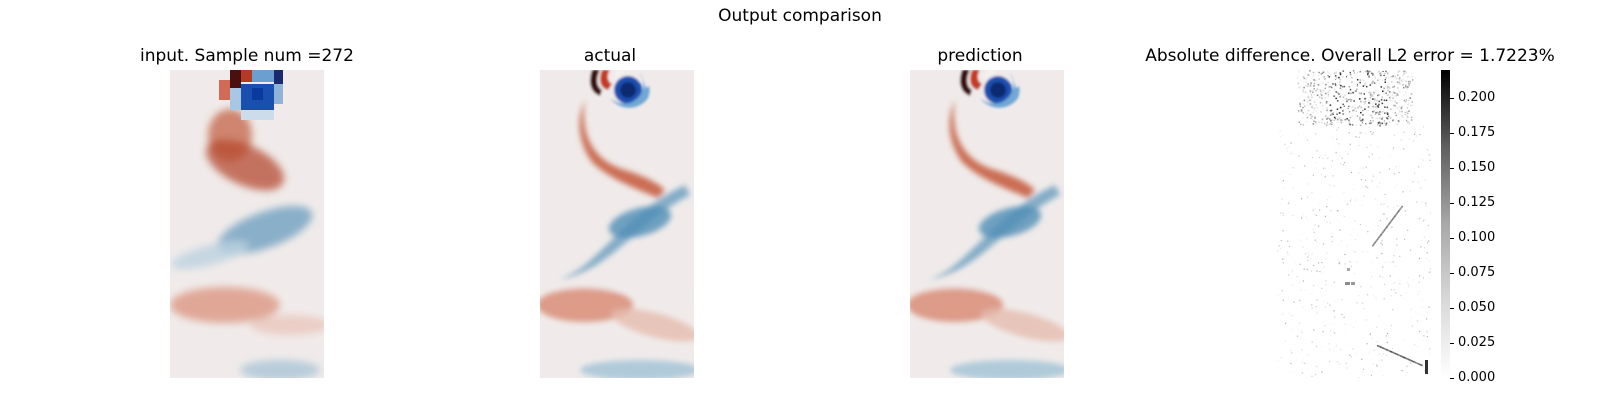  What do you see at coordinates (980, 56) in the screenshot?
I see `panel-title-prediction: prediction` at bounding box center [980, 56].